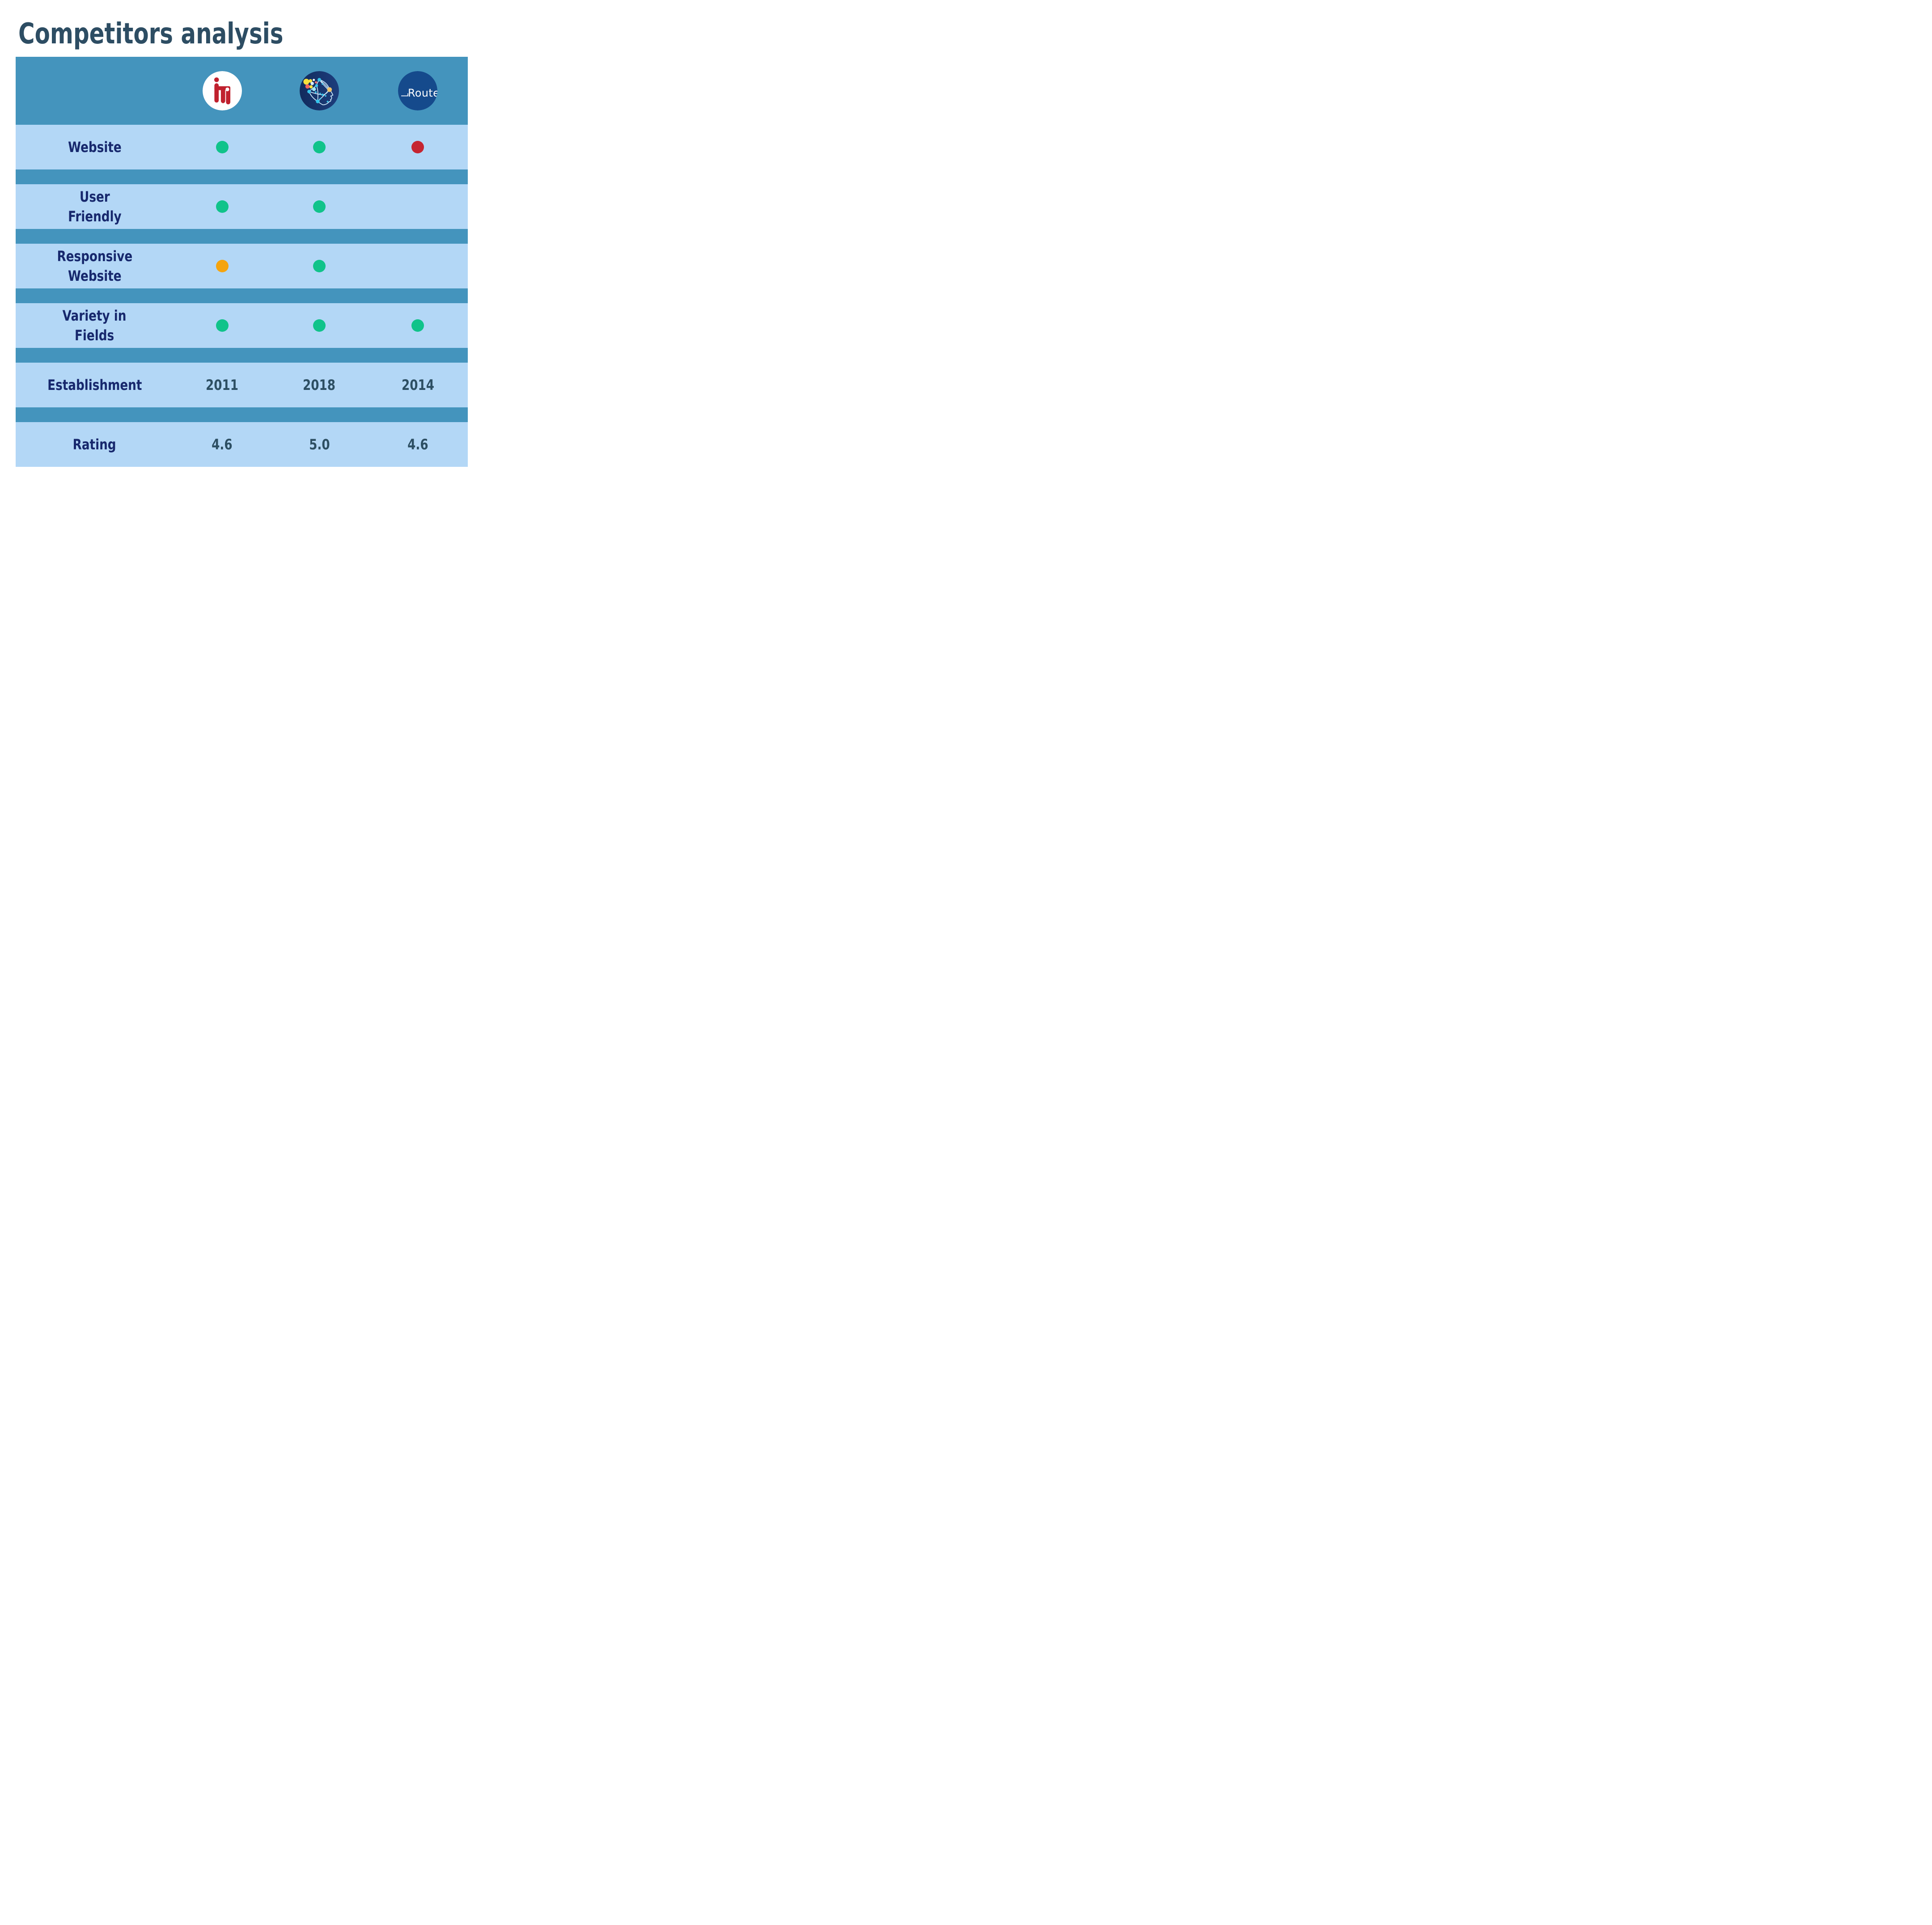 The width and height of the screenshot is (1932, 1925). What do you see at coordinates (95, 147) in the screenshot?
I see `row-label: Website` at bounding box center [95, 147].